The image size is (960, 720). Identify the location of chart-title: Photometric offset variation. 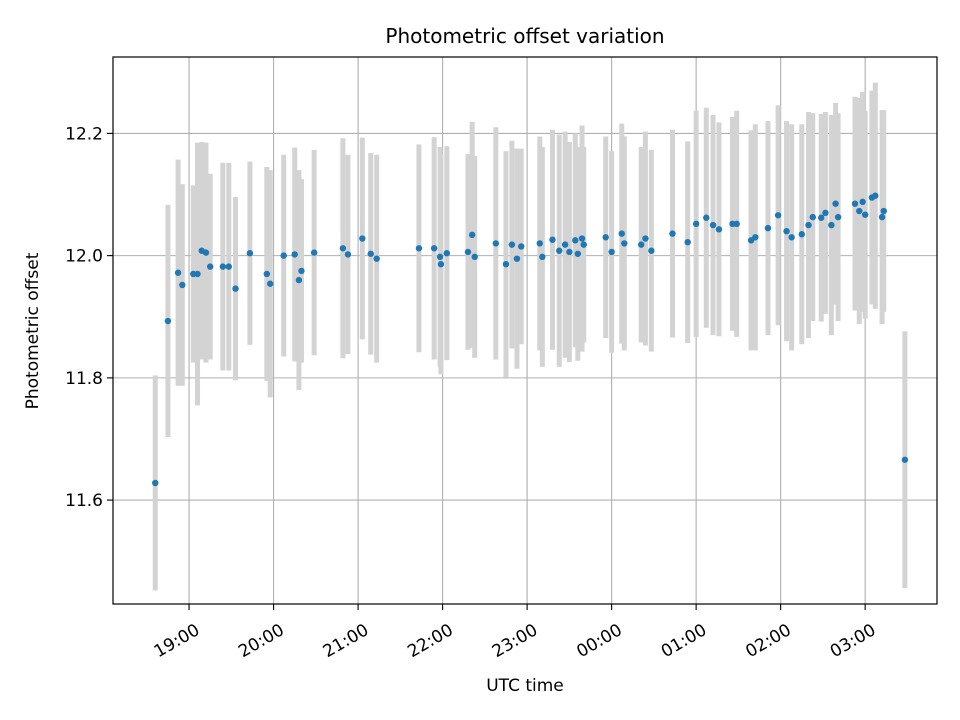
(524, 36).